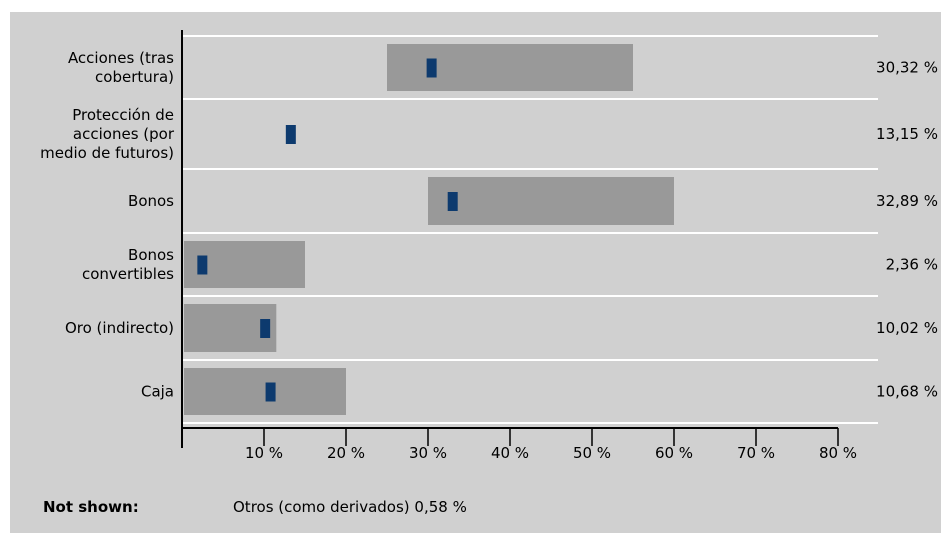 This screenshot has height=533, width=941. What do you see at coordinates (907, 134) in the screenshot?
I see `value-label: 13,15 %` at bounding box center [907, 134].